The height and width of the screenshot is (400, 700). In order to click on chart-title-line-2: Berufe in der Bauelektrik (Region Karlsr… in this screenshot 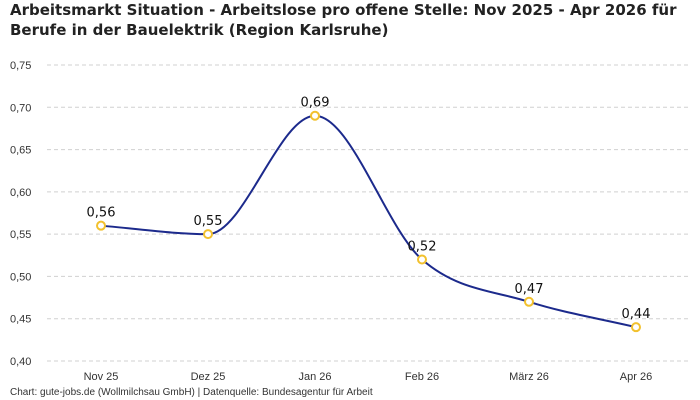, I will do `click(199, 30)`.